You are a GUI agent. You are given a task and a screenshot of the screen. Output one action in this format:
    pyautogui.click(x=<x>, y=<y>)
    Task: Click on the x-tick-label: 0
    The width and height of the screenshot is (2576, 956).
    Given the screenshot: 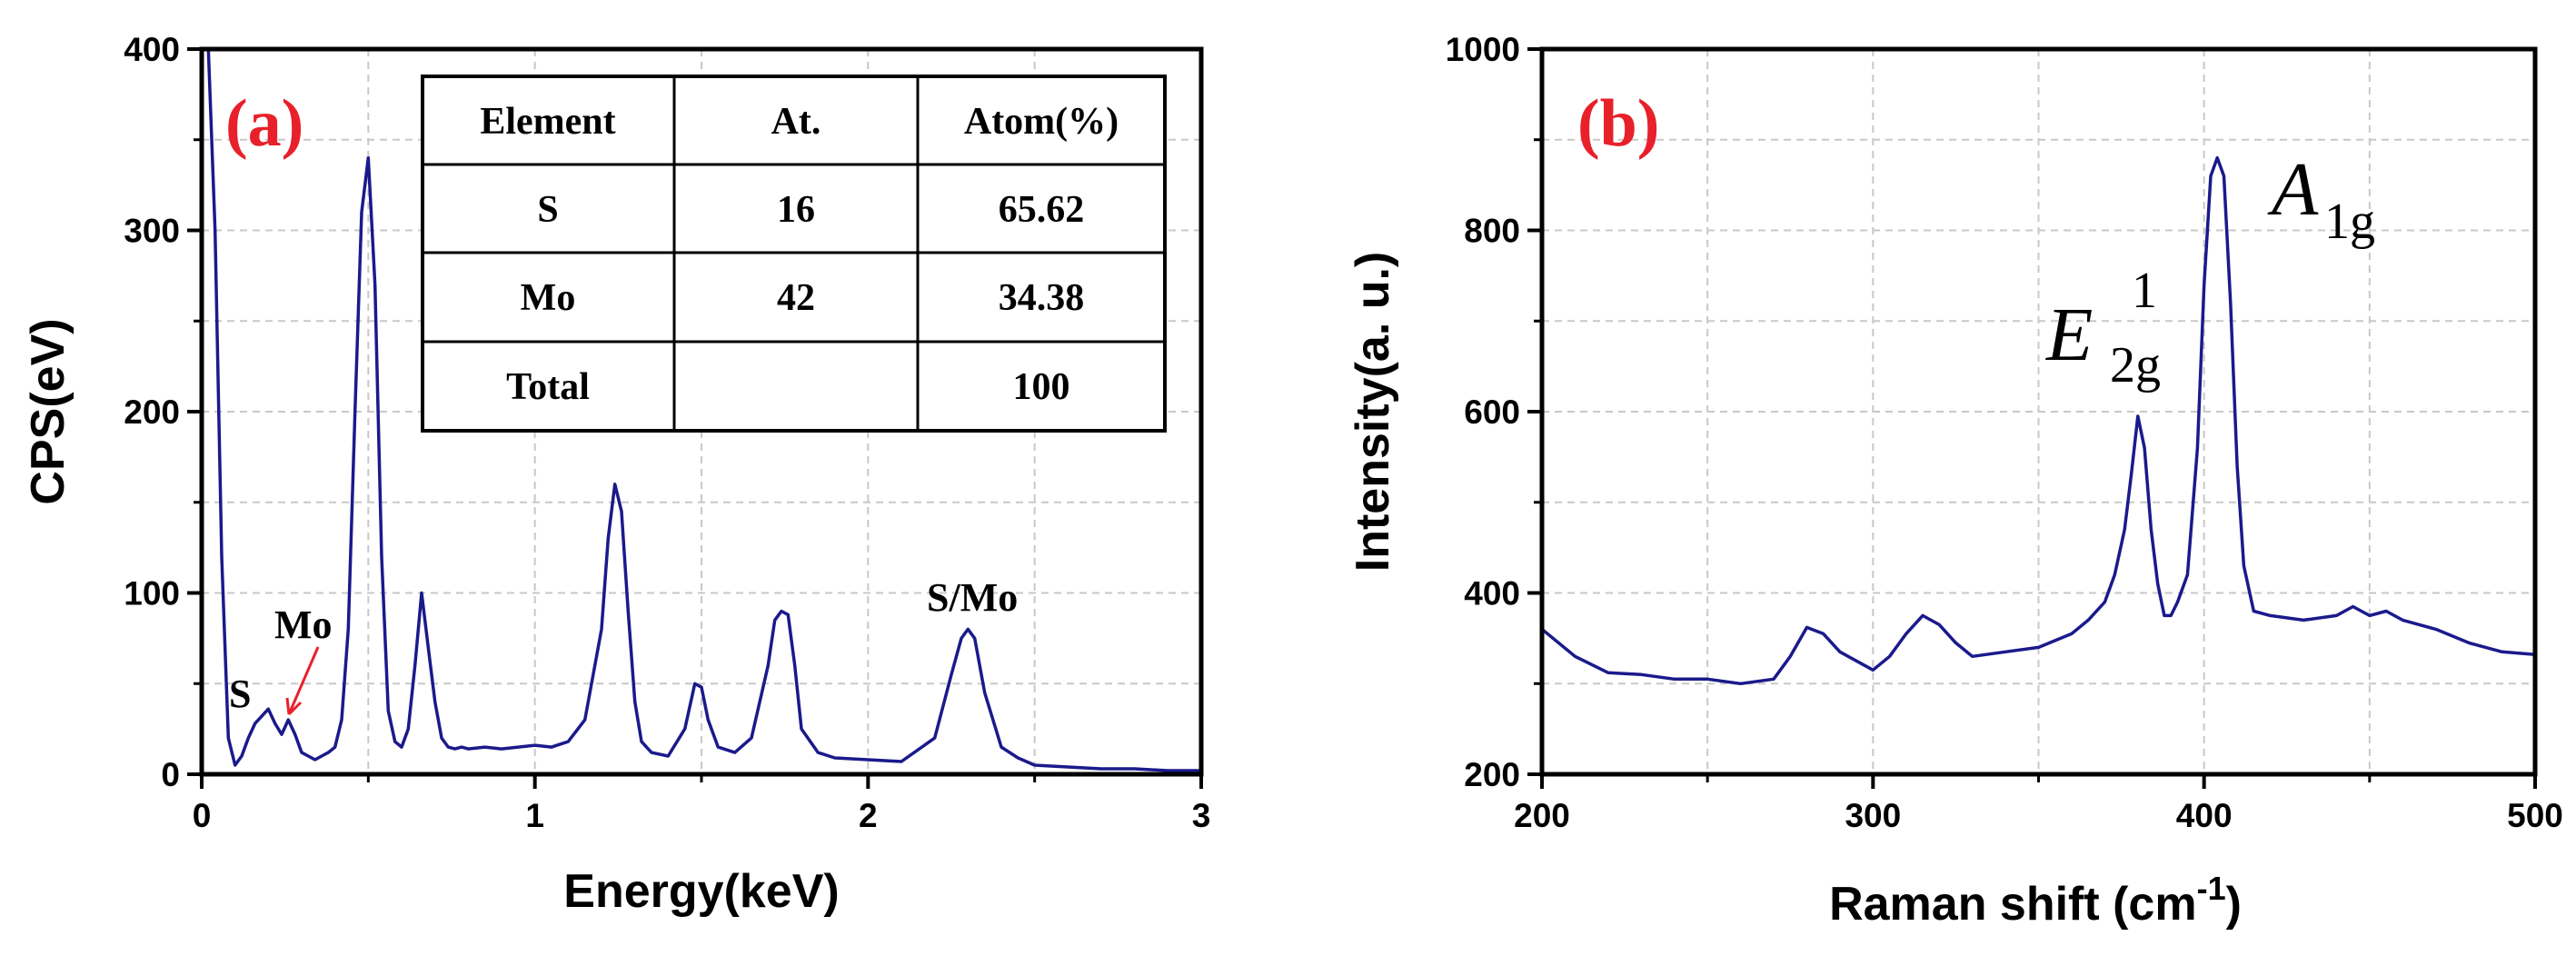 What is the action you would take?
    pyautogui.click(x=202, y=815)
    